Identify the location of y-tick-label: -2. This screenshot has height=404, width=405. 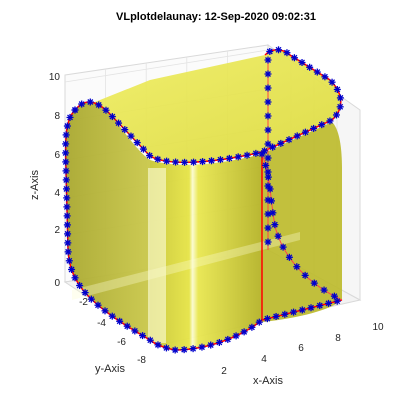
(83, 302).